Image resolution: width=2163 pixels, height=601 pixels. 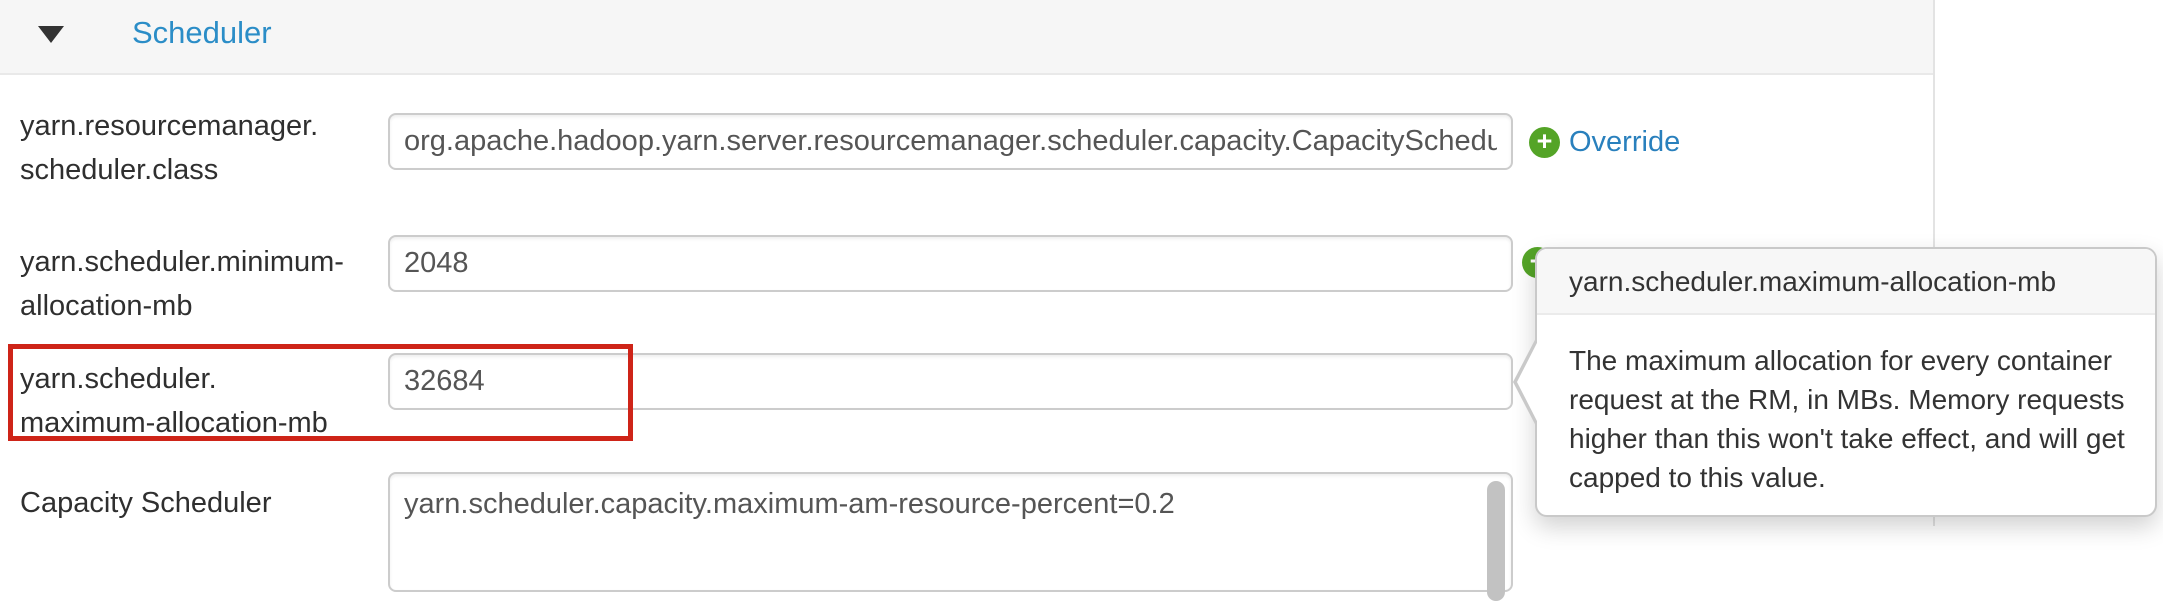 What do you see at coordinates (1496, 541) in the screenshot?
I see `textarea-scrollbar-thumb` at bounding box center [1496, 541].